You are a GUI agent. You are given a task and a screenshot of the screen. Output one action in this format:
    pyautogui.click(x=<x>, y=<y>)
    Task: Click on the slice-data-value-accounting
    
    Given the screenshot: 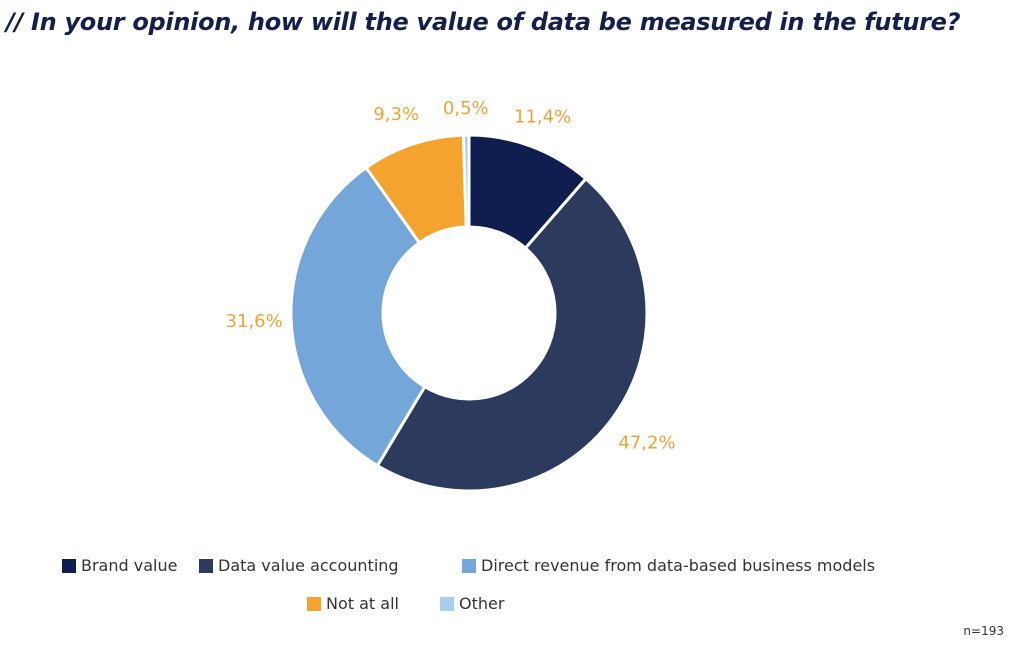 What is the action you would take?
    pyautogui.click(x=512, y=334)
    